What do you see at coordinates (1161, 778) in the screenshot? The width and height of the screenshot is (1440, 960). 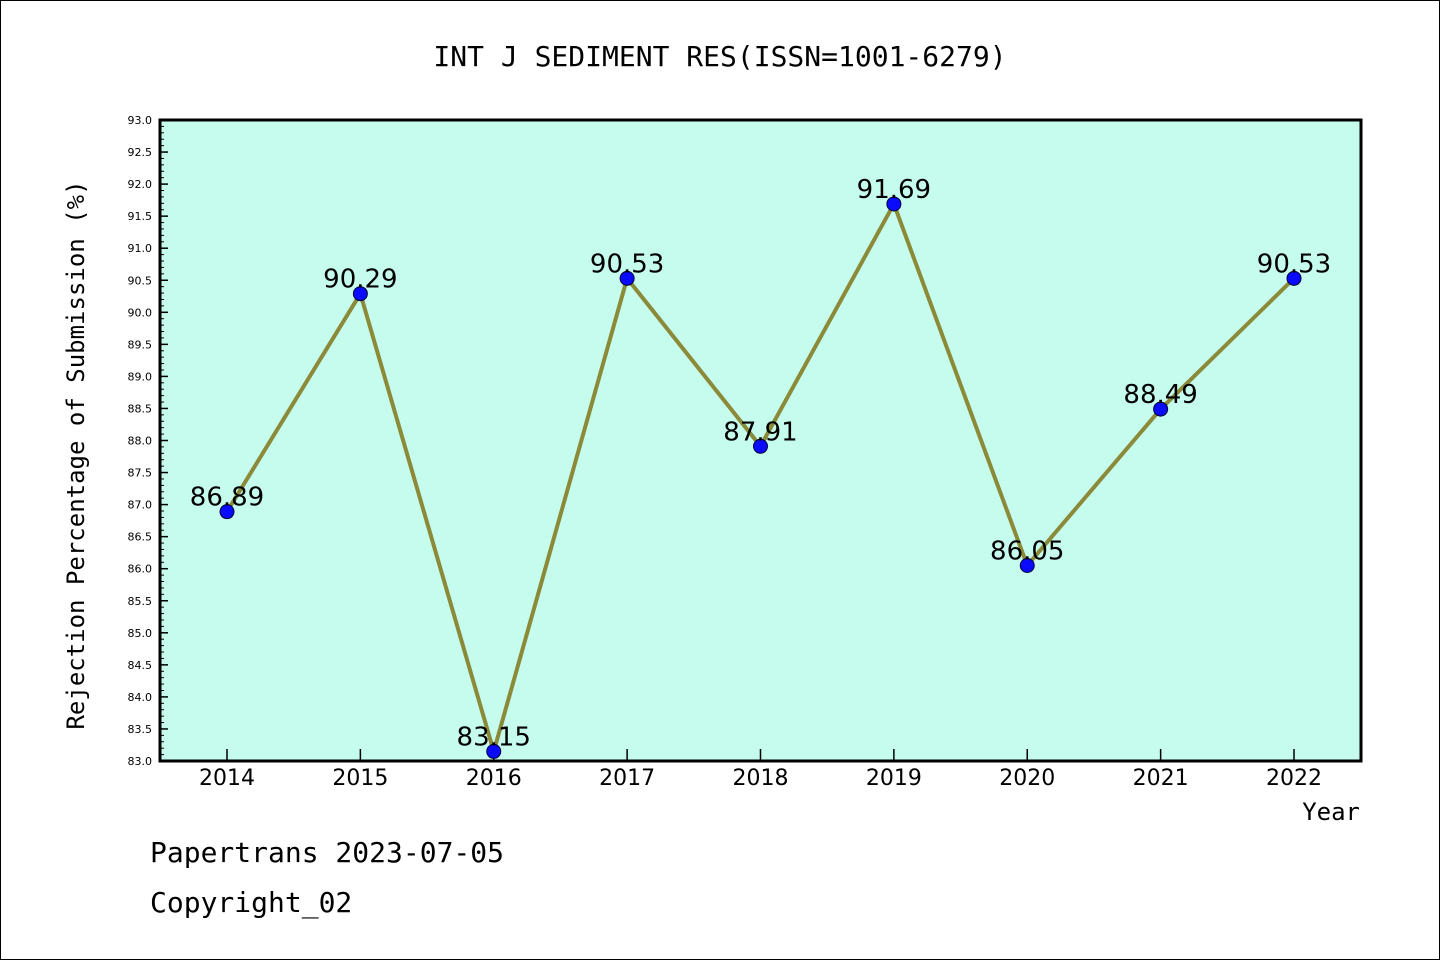 I see `x-tick-label: 2021` at bounding box center [1161, 778].